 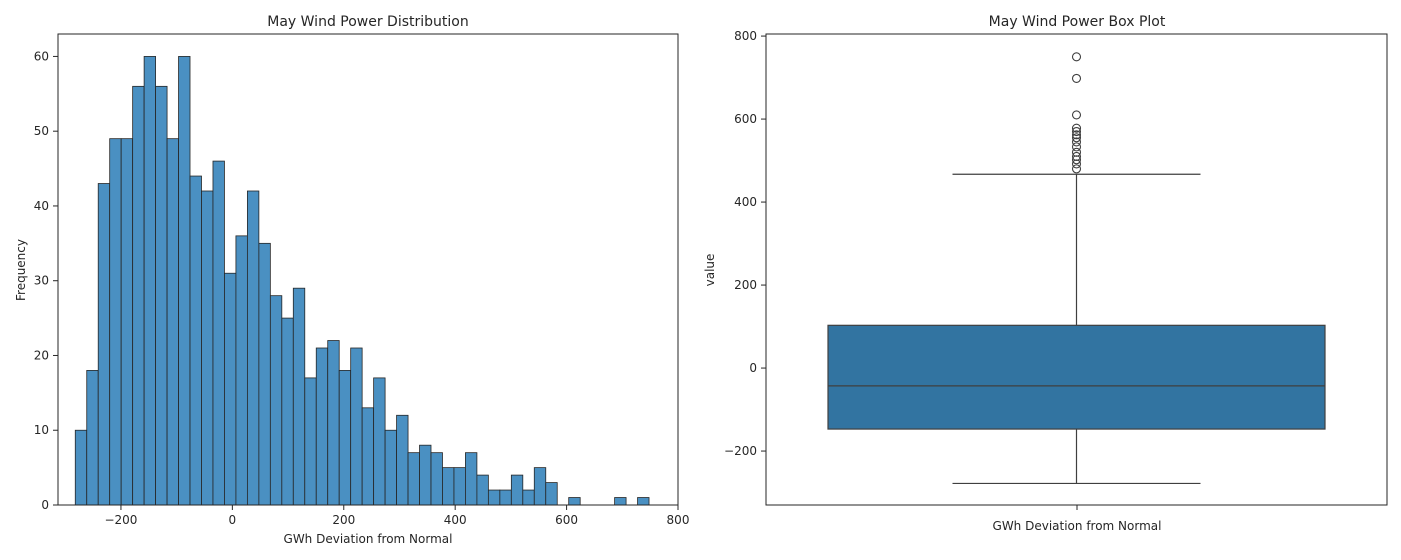 What do you see at coordinates (1076, 377) in the screenshot?
I see `boxplot-box` at bounding box center [1076, 377].